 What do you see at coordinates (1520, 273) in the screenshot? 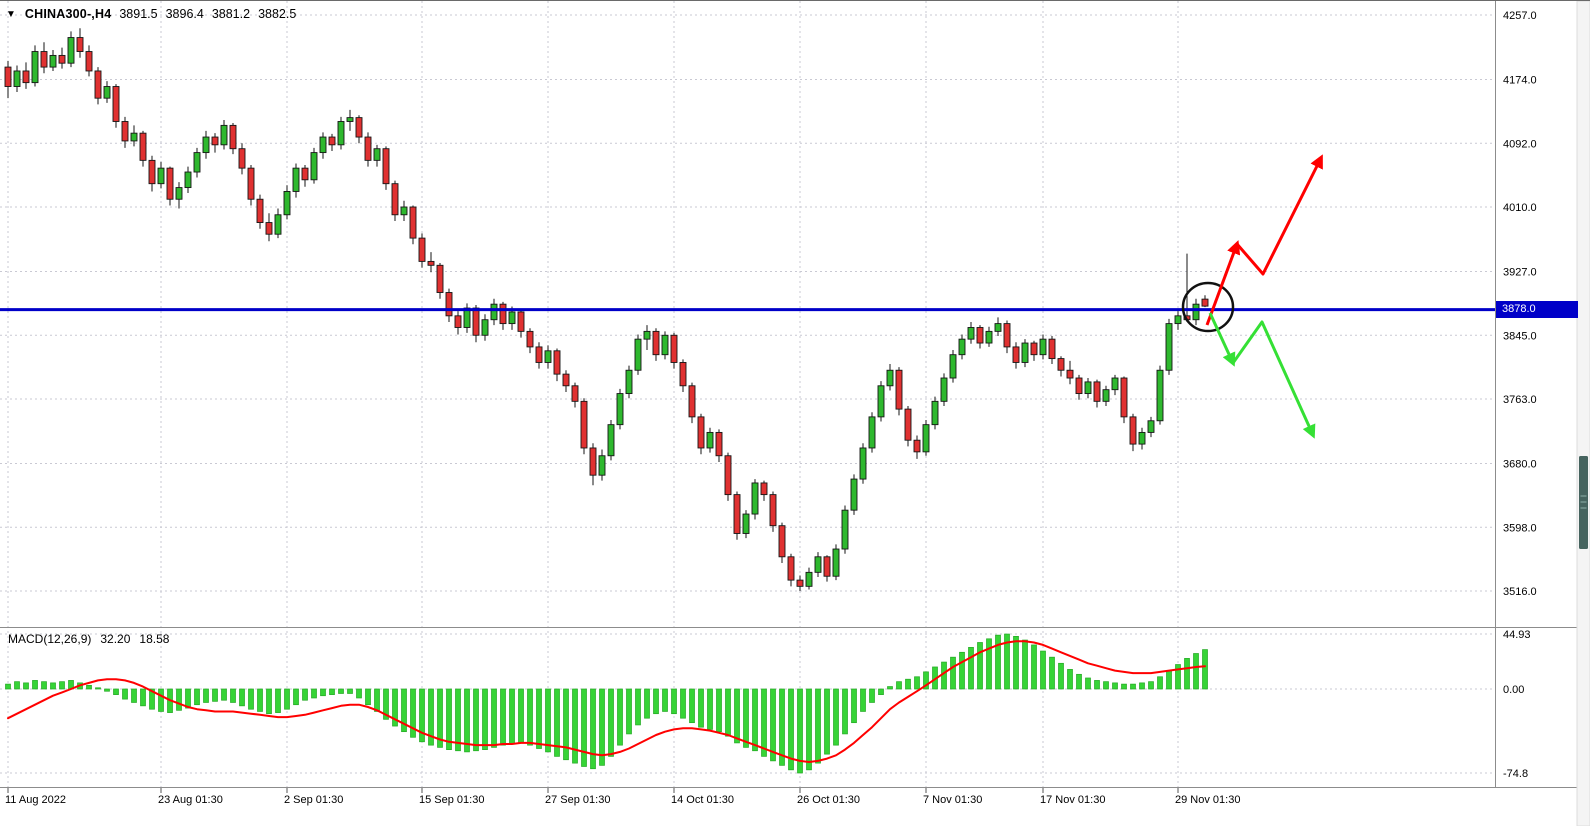
I see `svg-text: 3927.0` at bounding box center [1520, 273].